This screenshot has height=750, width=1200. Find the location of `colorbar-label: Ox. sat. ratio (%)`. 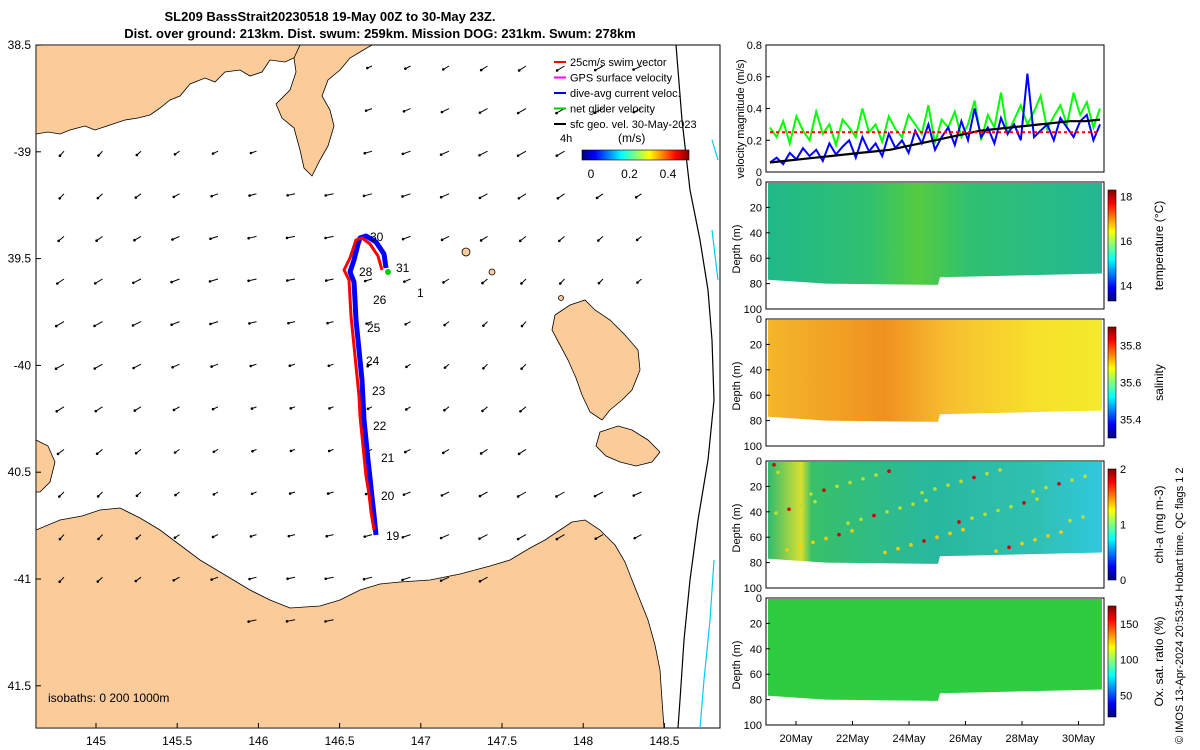

colorbar-label: Ox. sat. ratio (%) is located at coordinates (1159, 661).